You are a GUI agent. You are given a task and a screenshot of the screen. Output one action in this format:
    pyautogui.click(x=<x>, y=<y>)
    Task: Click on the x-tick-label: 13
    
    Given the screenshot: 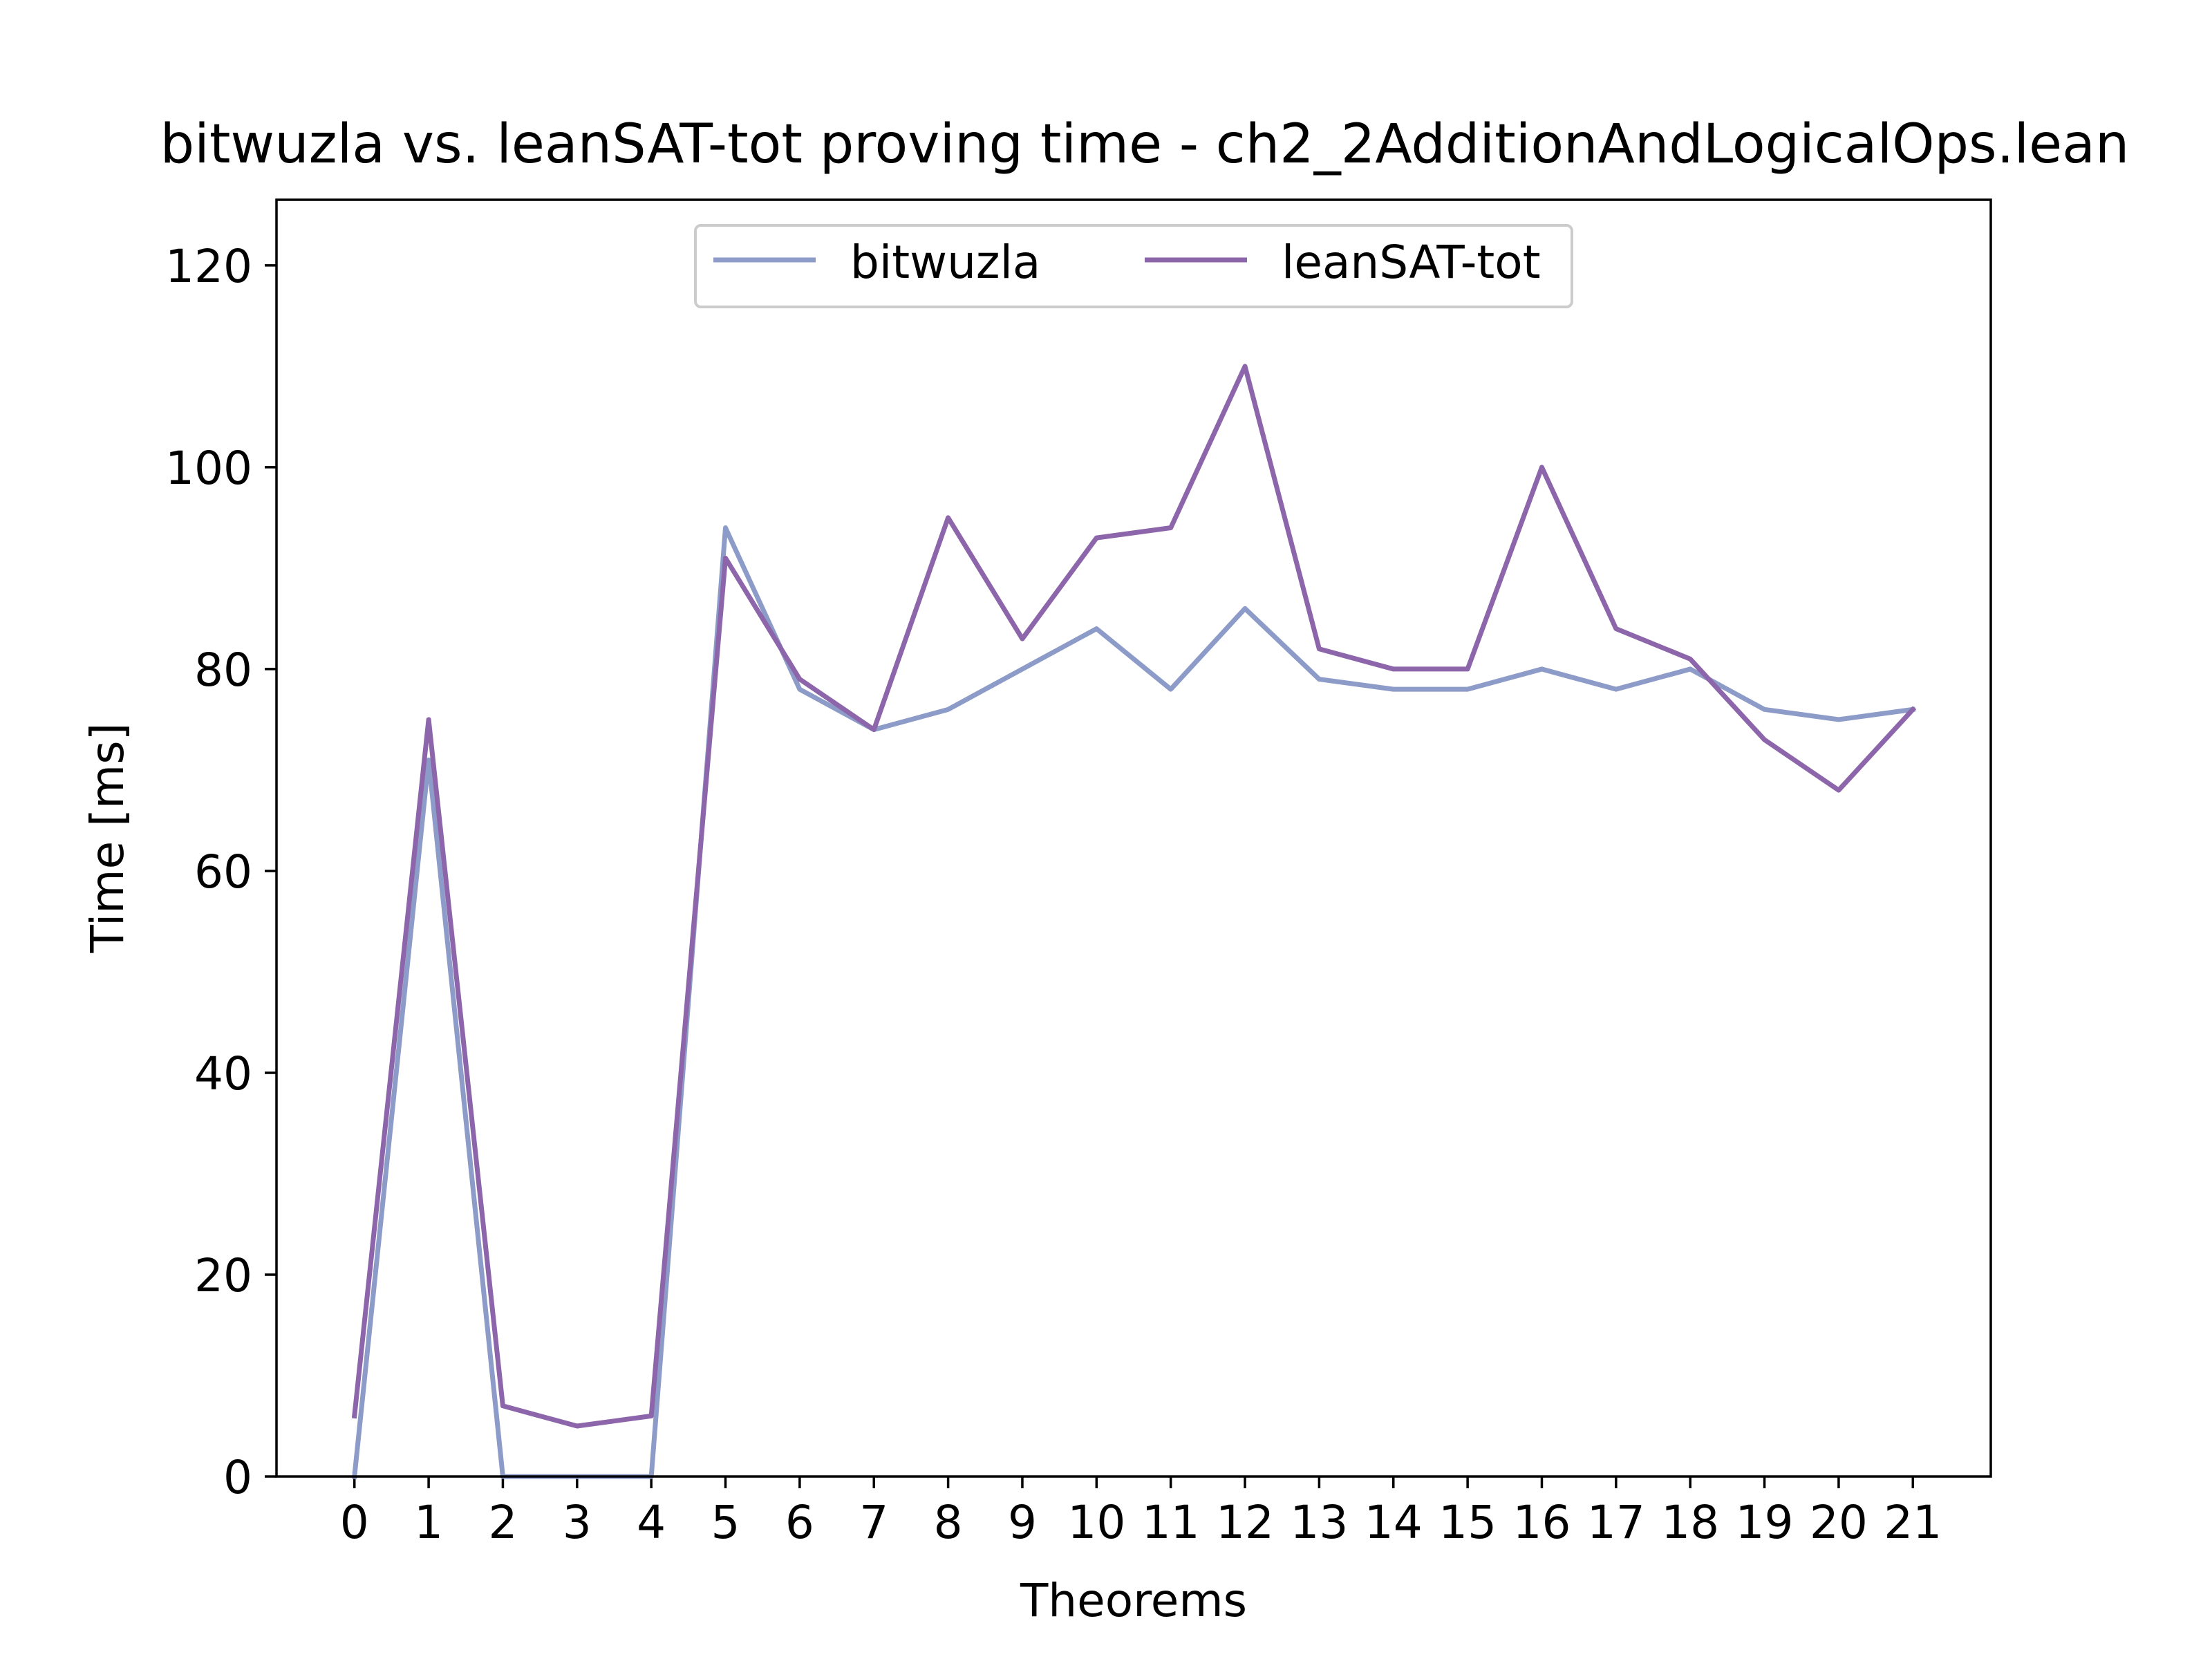 What is the action you would take?
    pyautogui.click(x=1319, y=1522)
    